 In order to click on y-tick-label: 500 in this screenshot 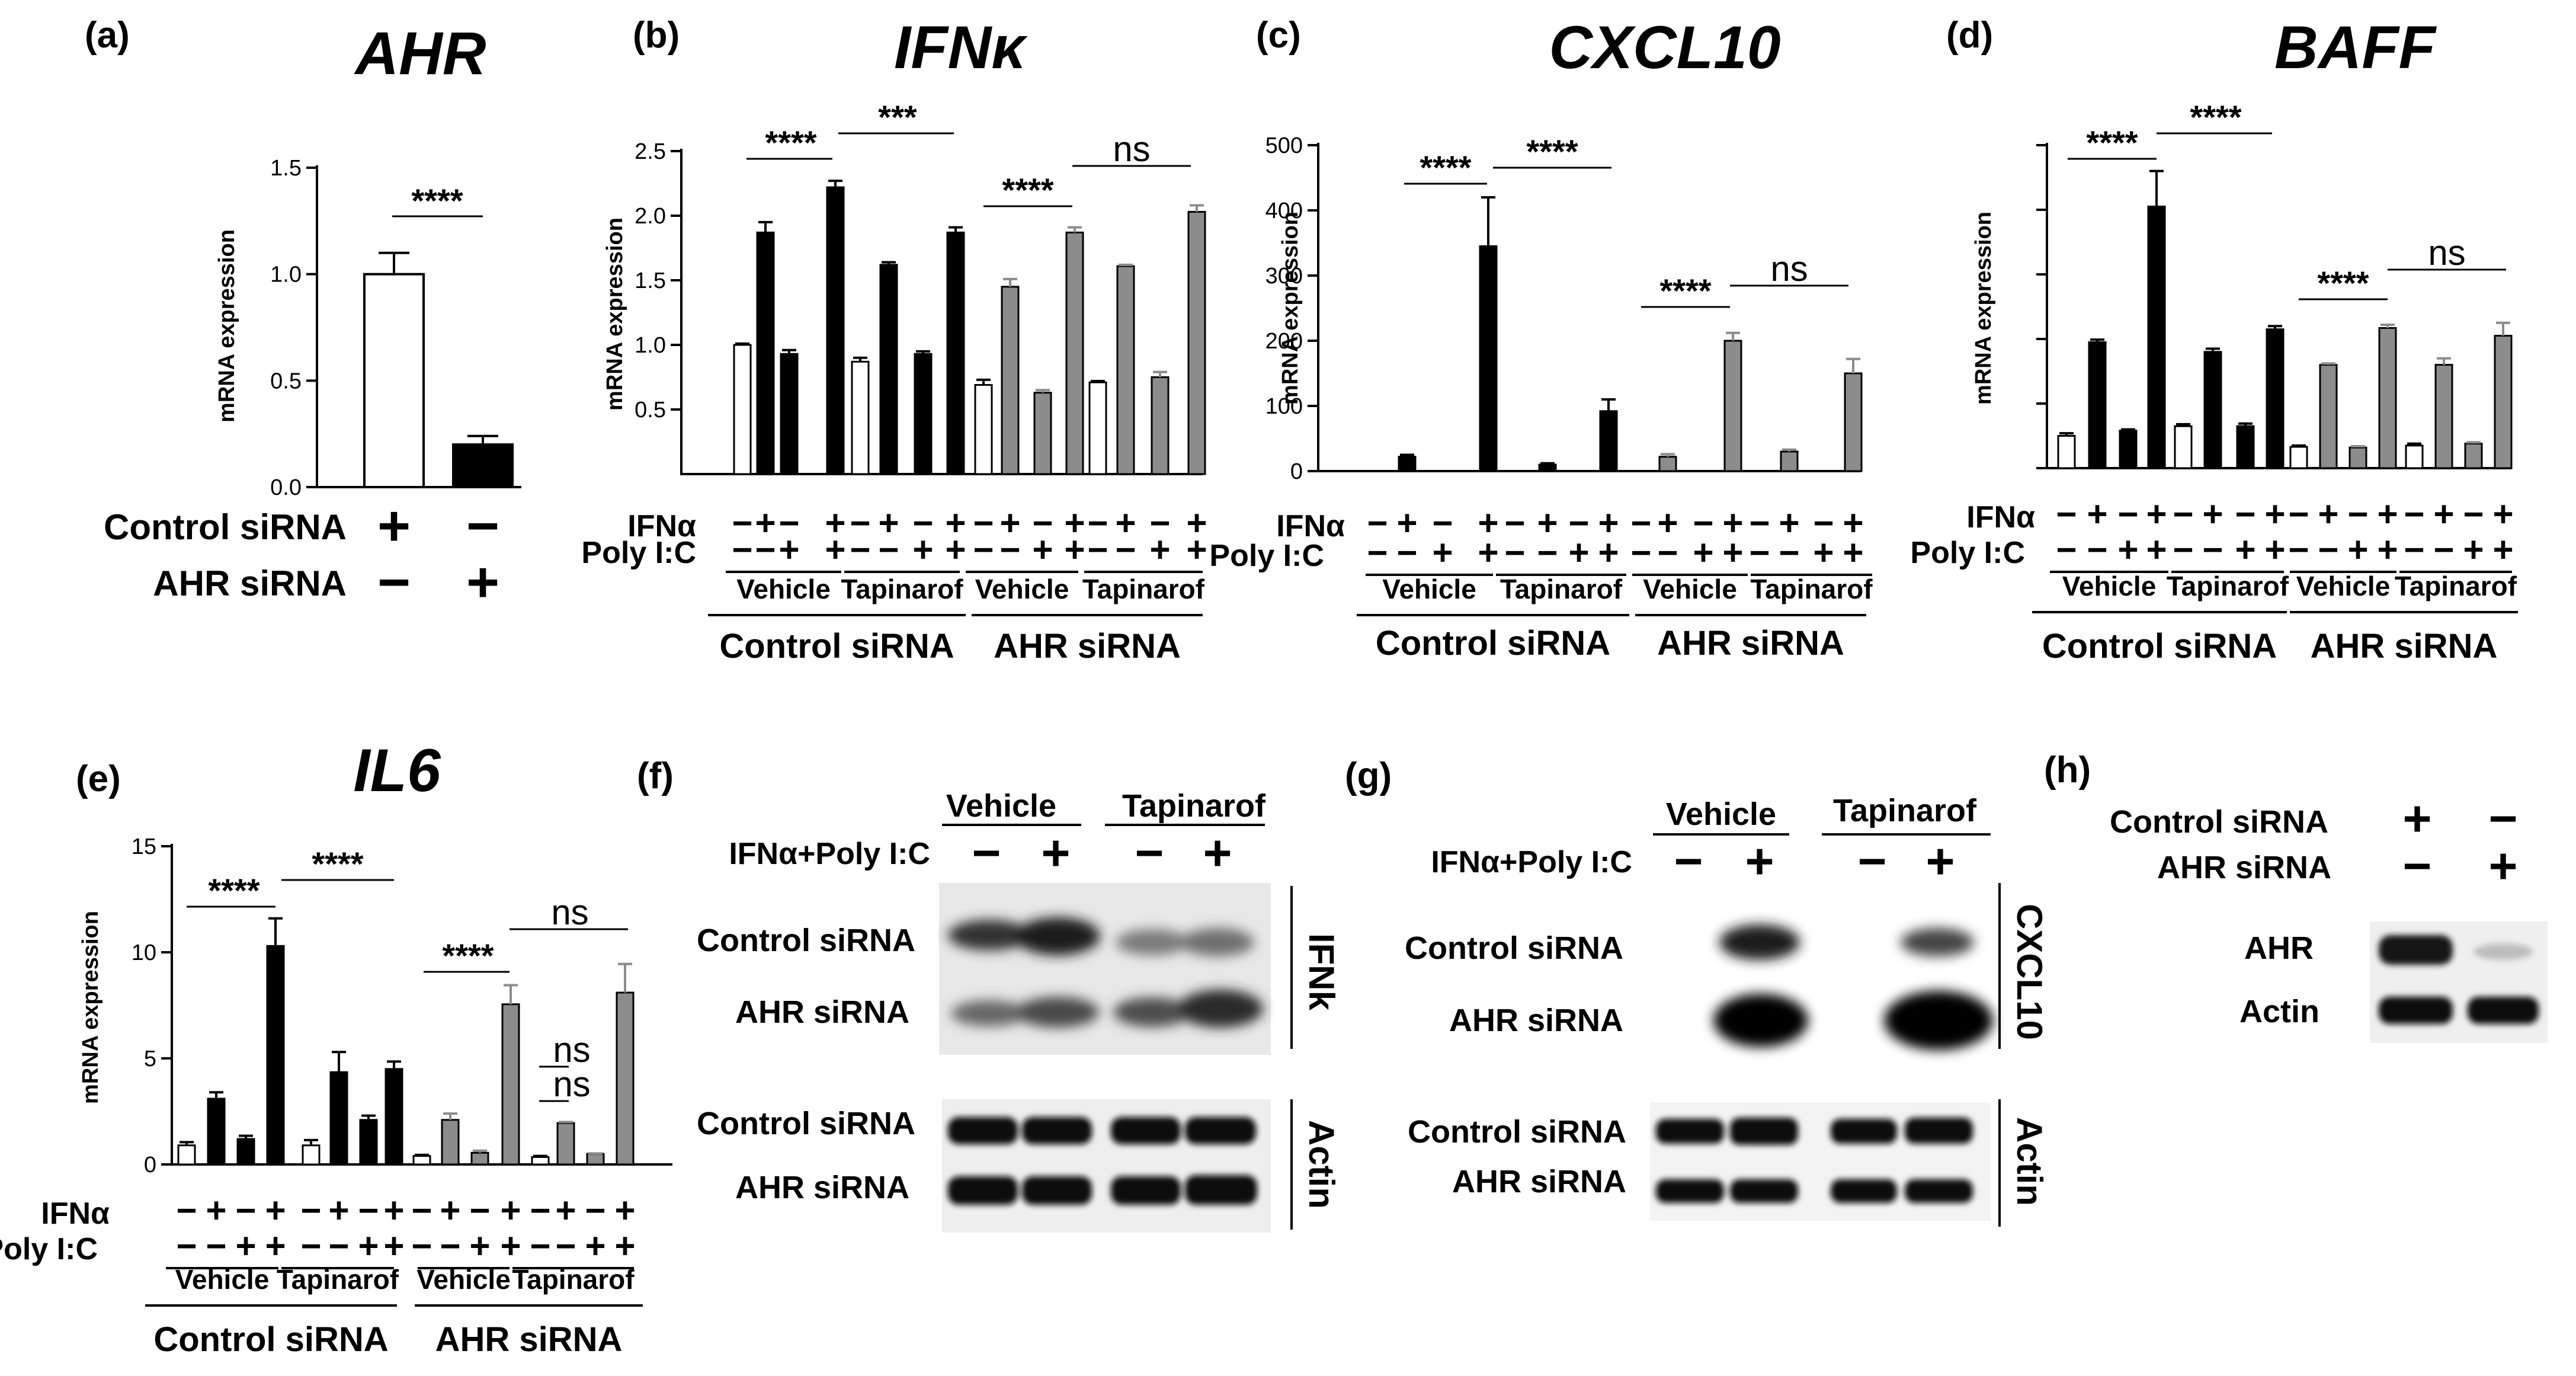, I will do `click(1284, 145)`.